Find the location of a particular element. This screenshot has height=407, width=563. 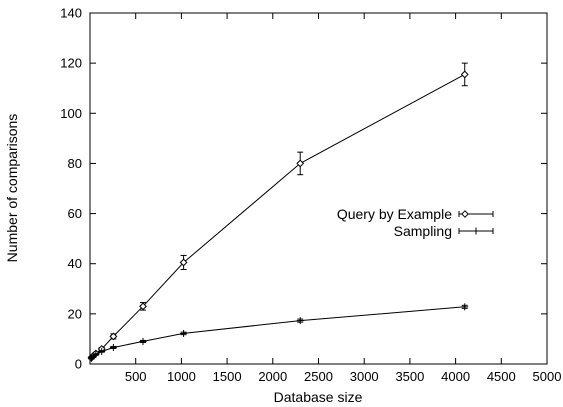

x-tick-label: 2500 is located at coordinates (318, 376).